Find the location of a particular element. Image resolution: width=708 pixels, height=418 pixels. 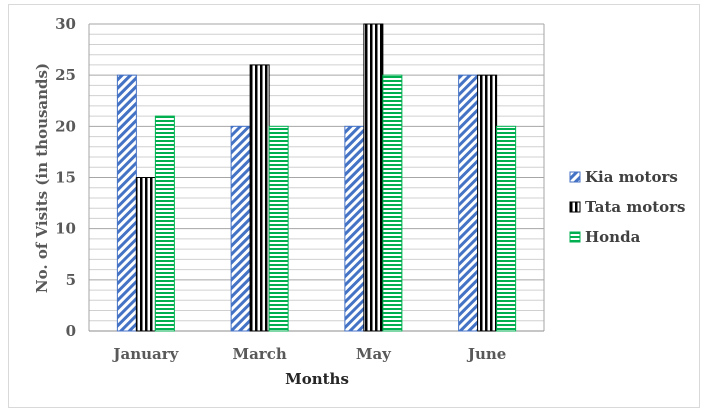

bar-honda-march is located at coordinates (278, 228).